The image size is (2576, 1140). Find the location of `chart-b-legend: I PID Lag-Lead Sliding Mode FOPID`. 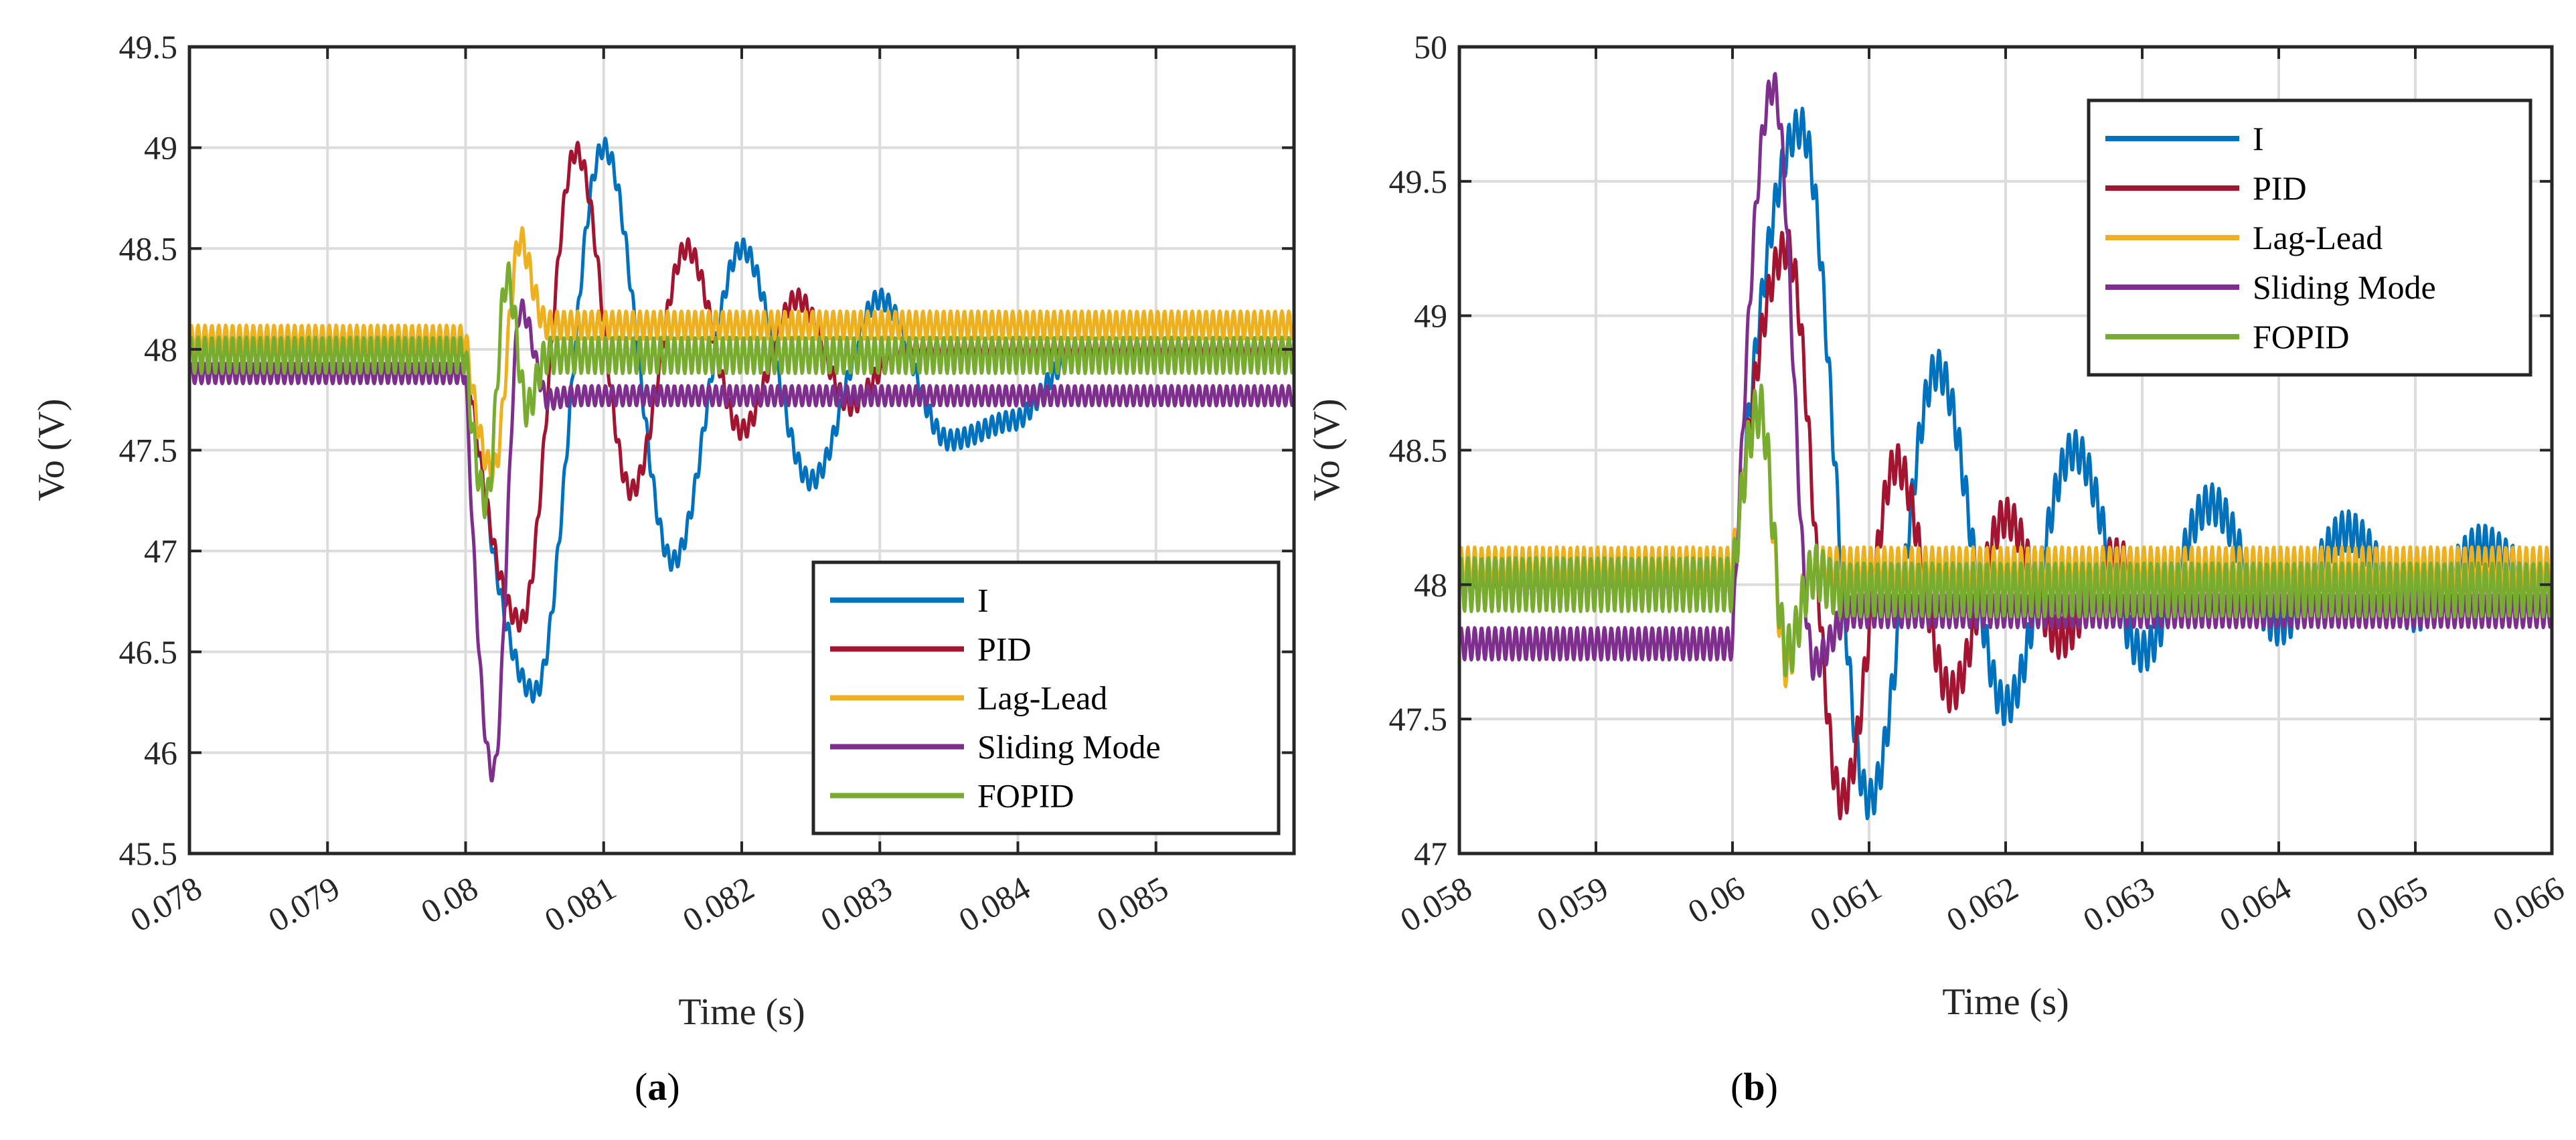

chart-b-legend: I PID Lag-Lead Sliding Mode FOPID is located at coordinates (2309, 237).